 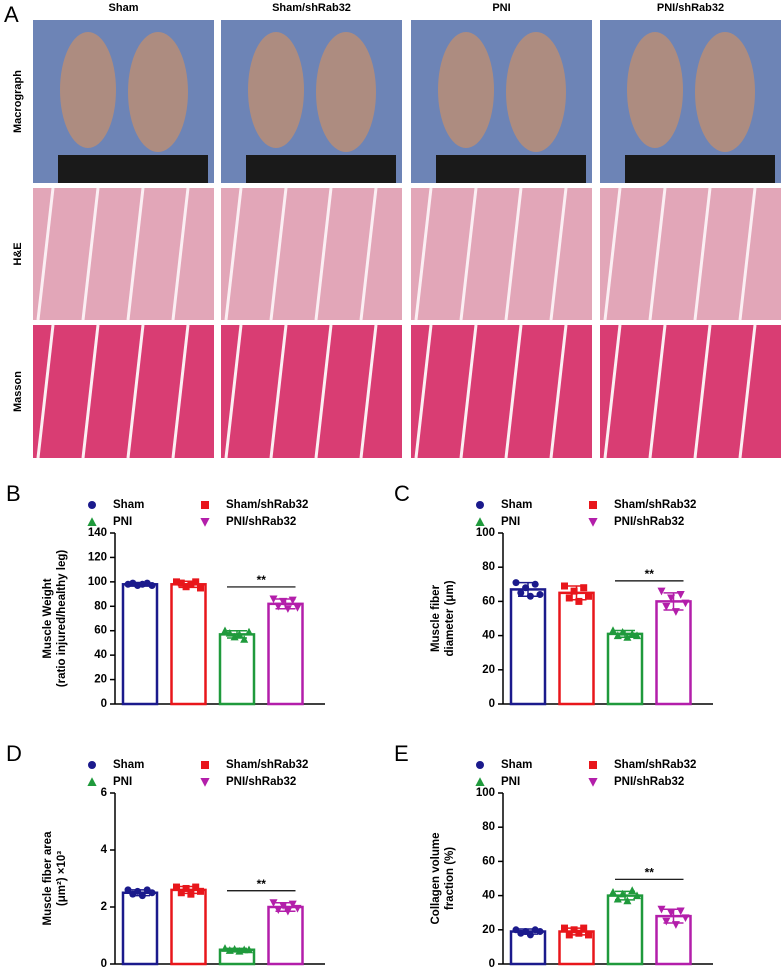 What do you see at coordinates (261, 522) in the screenshot?
I see `legend-label: PNI/shRab32` at bounding box center [261, 522].